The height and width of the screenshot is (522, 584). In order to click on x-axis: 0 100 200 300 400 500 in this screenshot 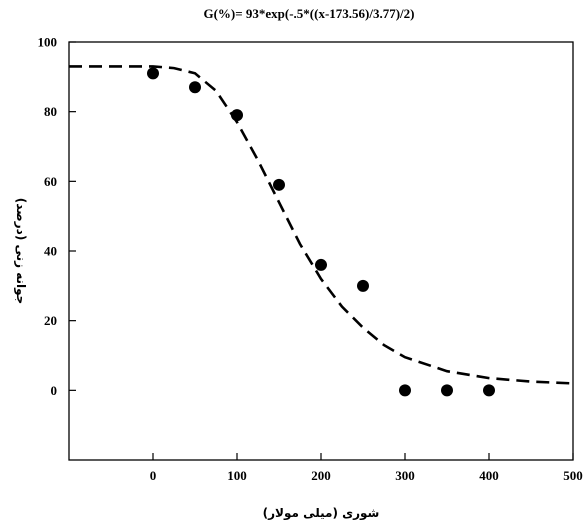, I will do `click(366, 468)`.